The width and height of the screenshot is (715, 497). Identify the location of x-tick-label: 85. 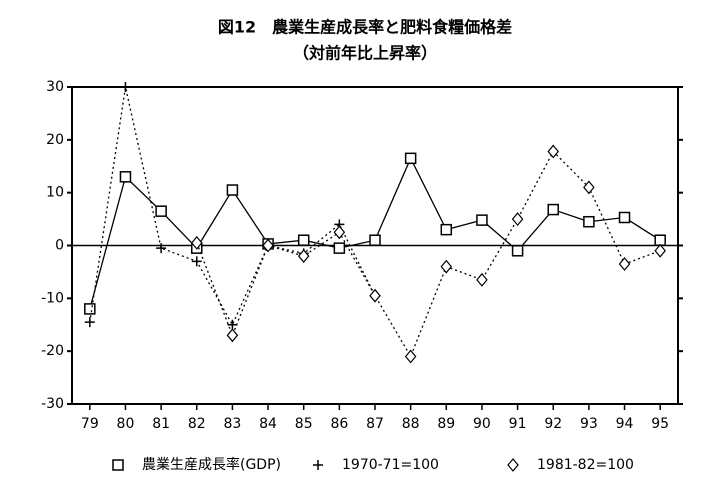
(304, 424).